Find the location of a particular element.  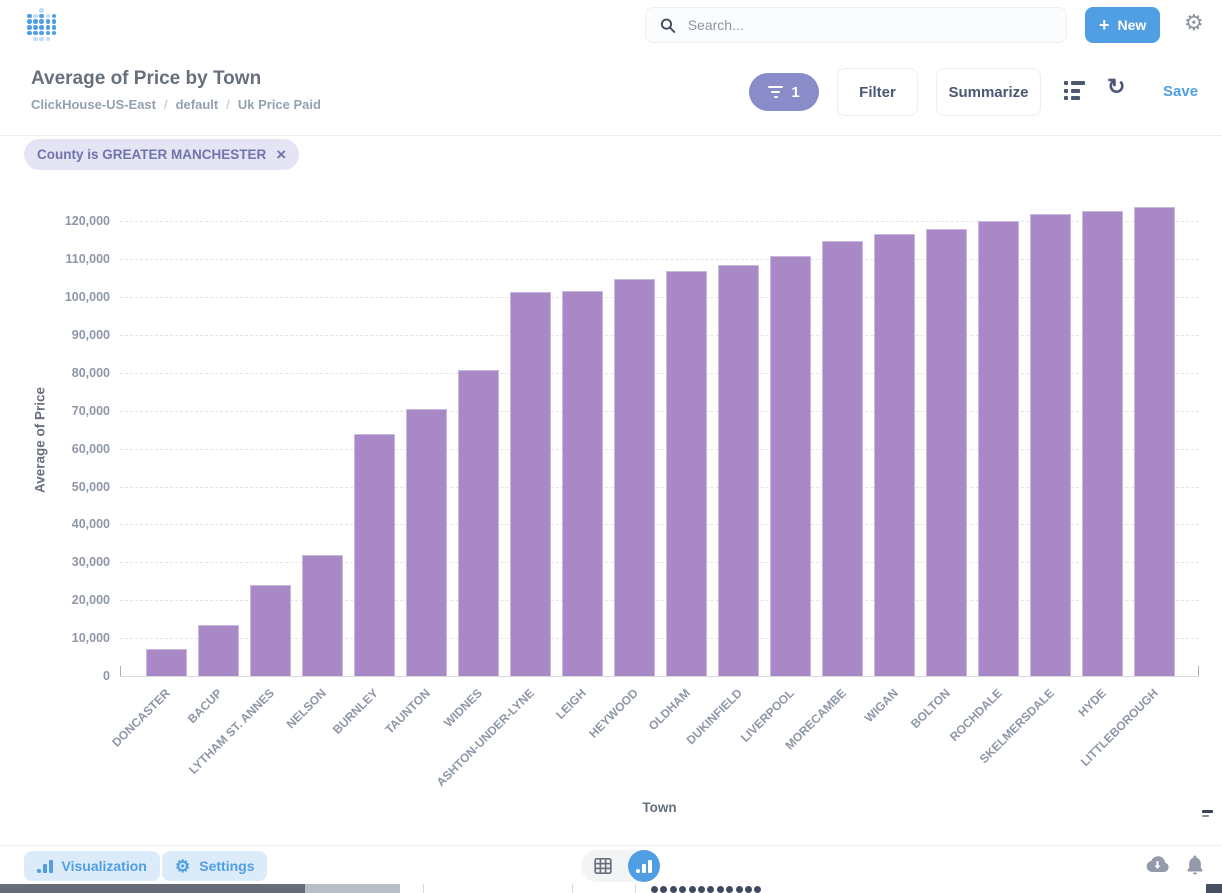

bar-nelson is located at coordinates (322, 615).